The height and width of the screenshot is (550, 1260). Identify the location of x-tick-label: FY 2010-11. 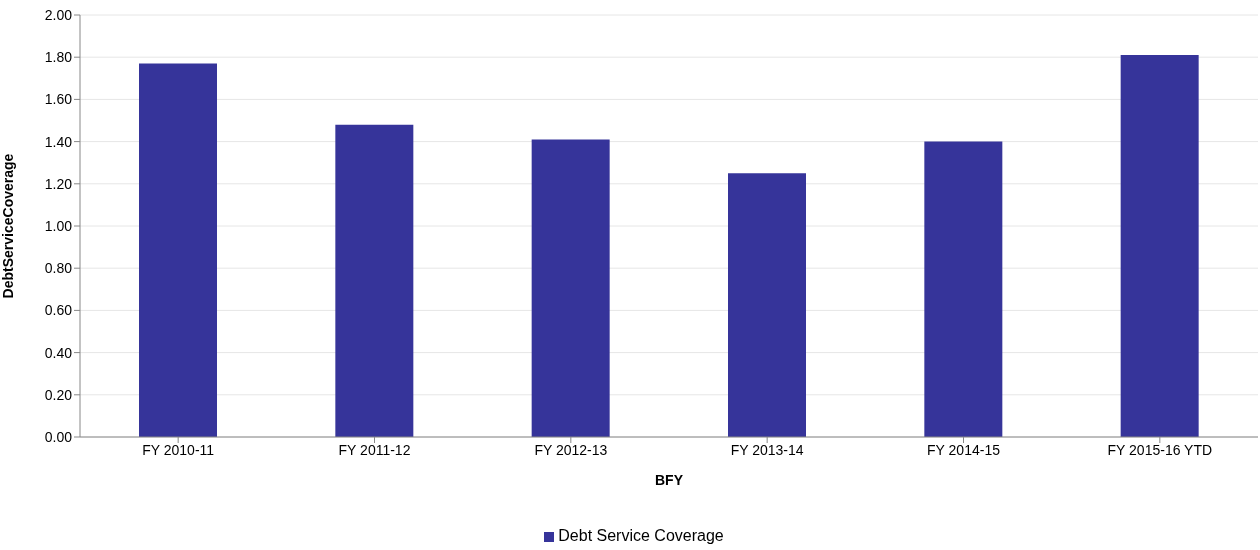
(178, 449).